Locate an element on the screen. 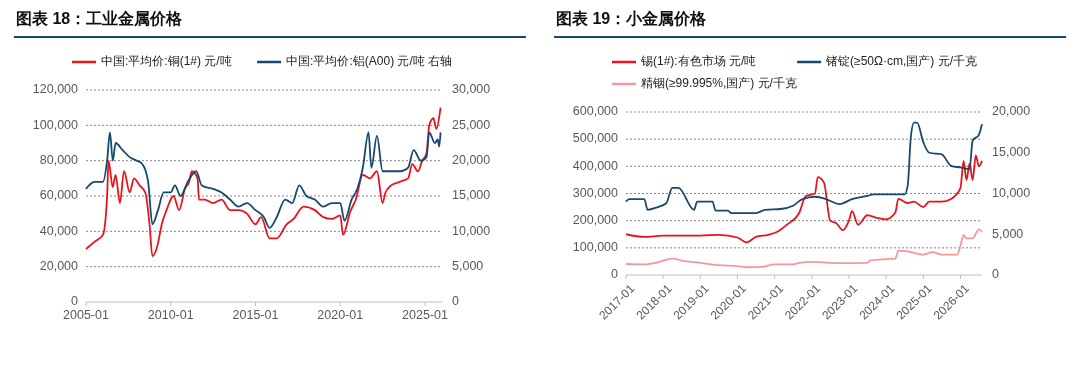  y-tick-label: 500,000 is located at coordinates (595, 138).